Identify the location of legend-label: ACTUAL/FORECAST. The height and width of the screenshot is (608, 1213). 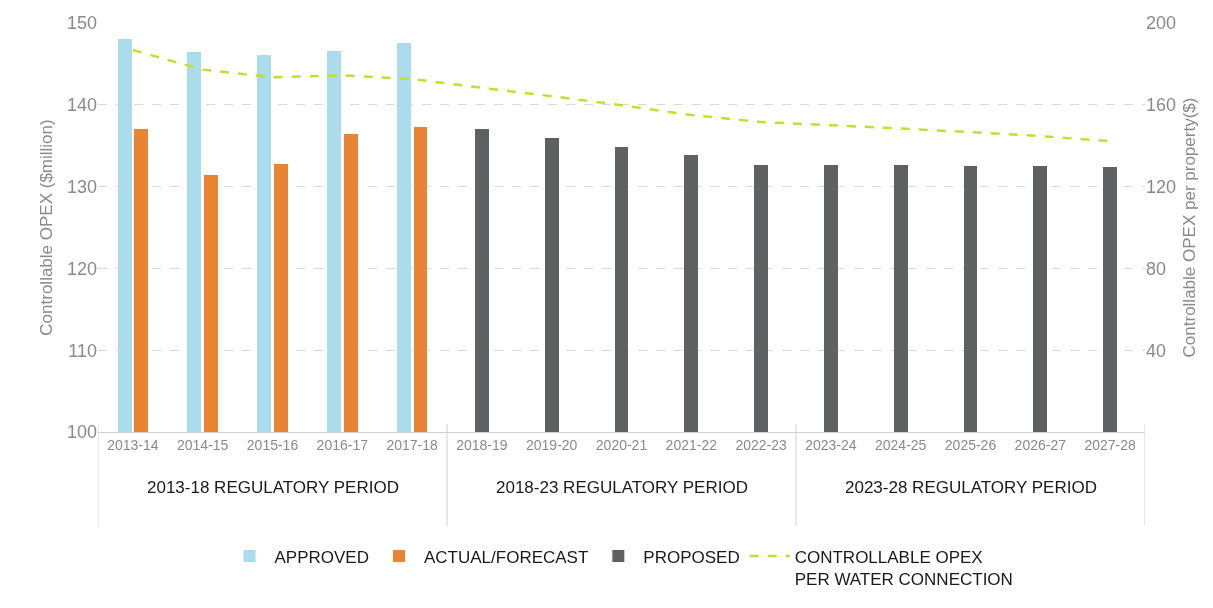
(506, 557).